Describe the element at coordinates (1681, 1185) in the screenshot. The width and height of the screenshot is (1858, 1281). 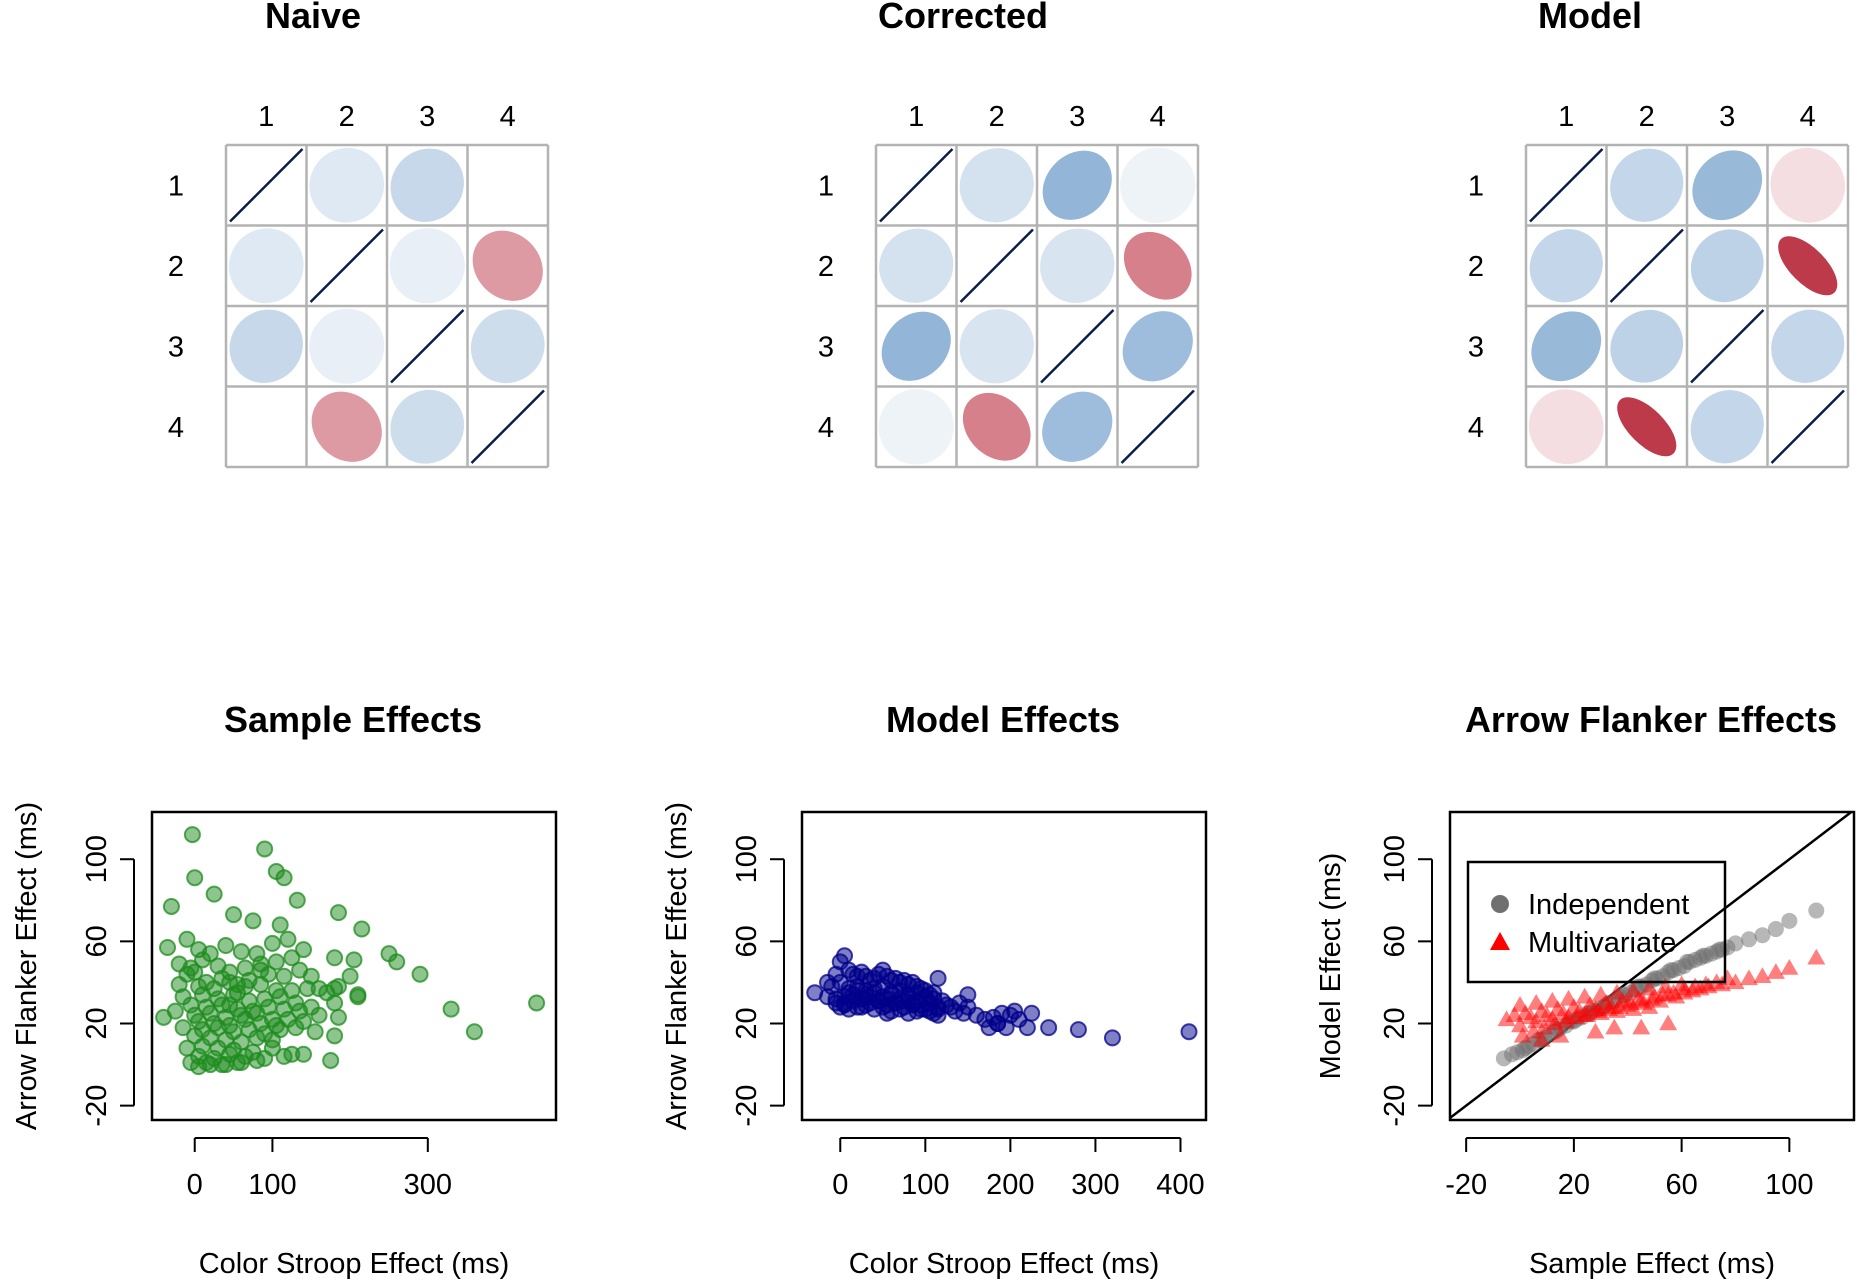
I see `x-tick-label: 60` at that location.